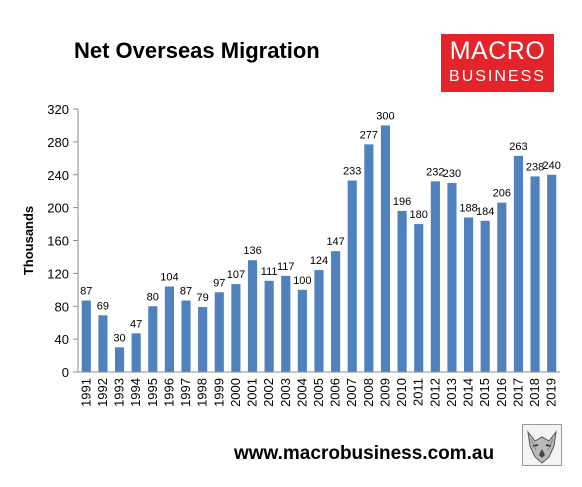  What do you see at coordinates (285, 392) in the screenshot?
I see `x-tick-label: 2003` at bounding box center [285, 392].